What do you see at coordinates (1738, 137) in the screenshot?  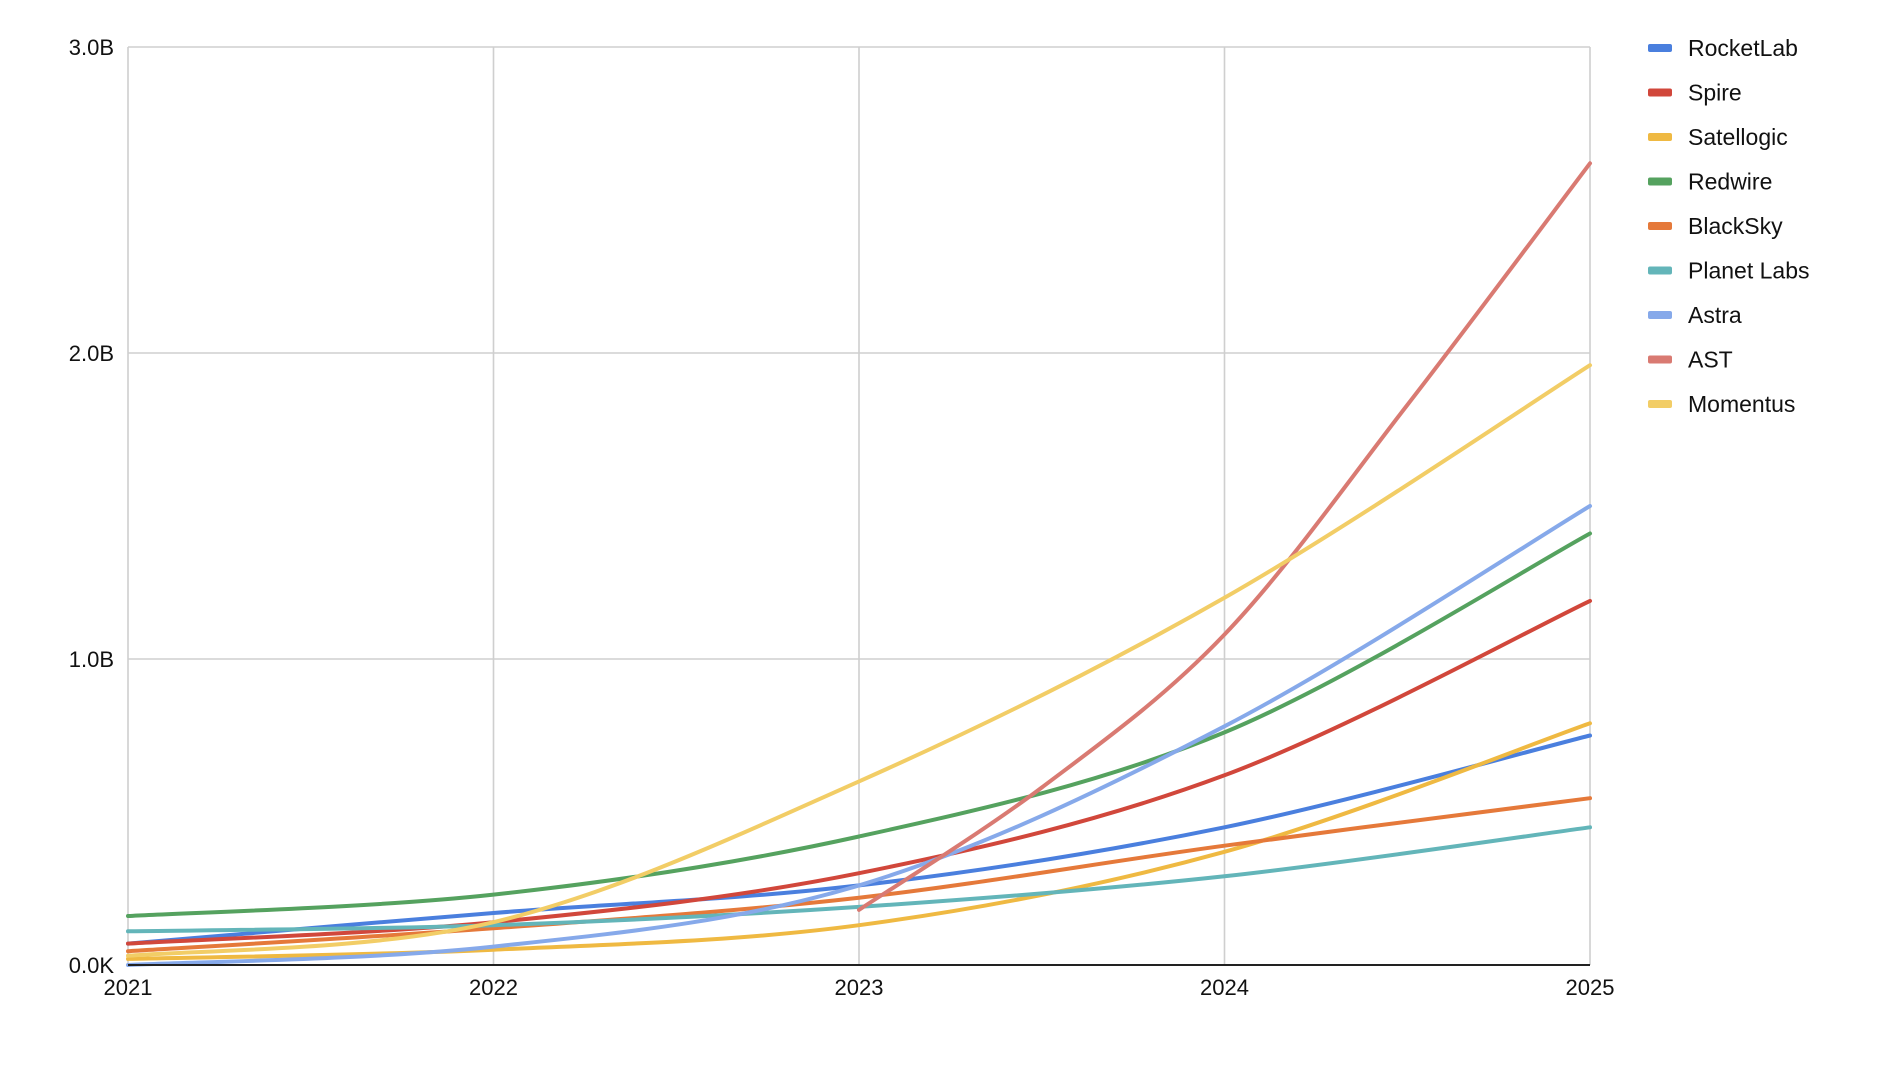 I see `legend-label: Satellogic` at bounding box center [1738, 137].